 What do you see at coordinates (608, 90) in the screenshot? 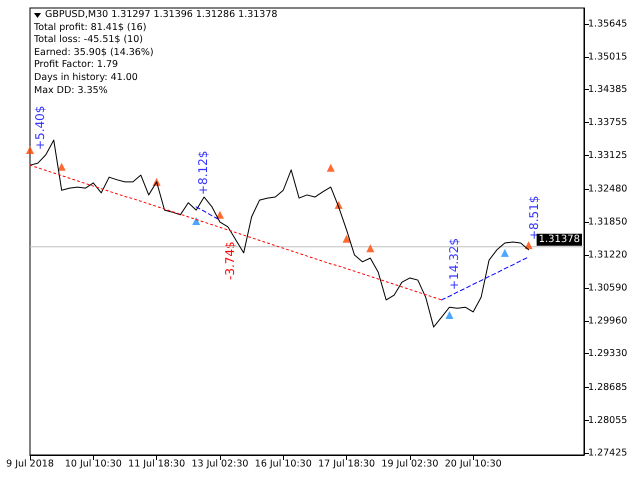
I see `y-tick-label: 1.34385` at bounding box center [608, 90].